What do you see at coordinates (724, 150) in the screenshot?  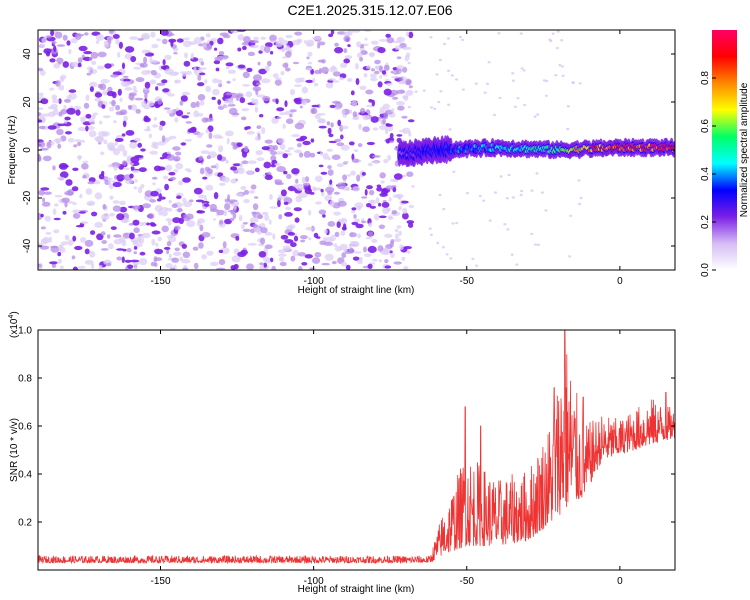 I see `colorbar-gradient` at bounding box center [724, 150].